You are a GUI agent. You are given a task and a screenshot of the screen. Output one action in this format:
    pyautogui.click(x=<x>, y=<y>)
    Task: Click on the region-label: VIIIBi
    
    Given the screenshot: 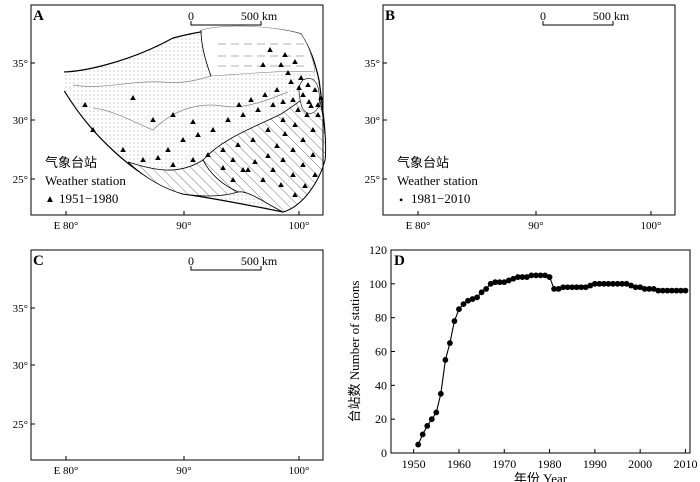 What is the action you would take?
    pyautogui.click(x=261, y=302)
    